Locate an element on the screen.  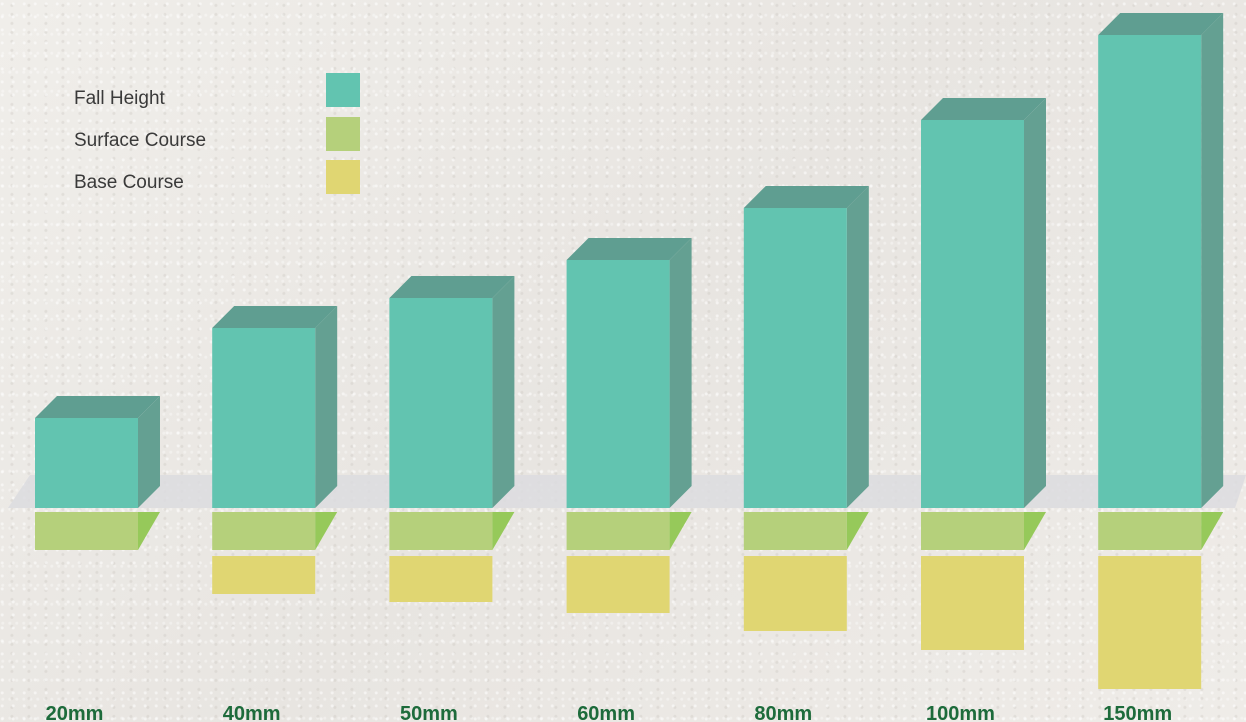
surface-course-bar-80mm is located at coordinates (795, 531).